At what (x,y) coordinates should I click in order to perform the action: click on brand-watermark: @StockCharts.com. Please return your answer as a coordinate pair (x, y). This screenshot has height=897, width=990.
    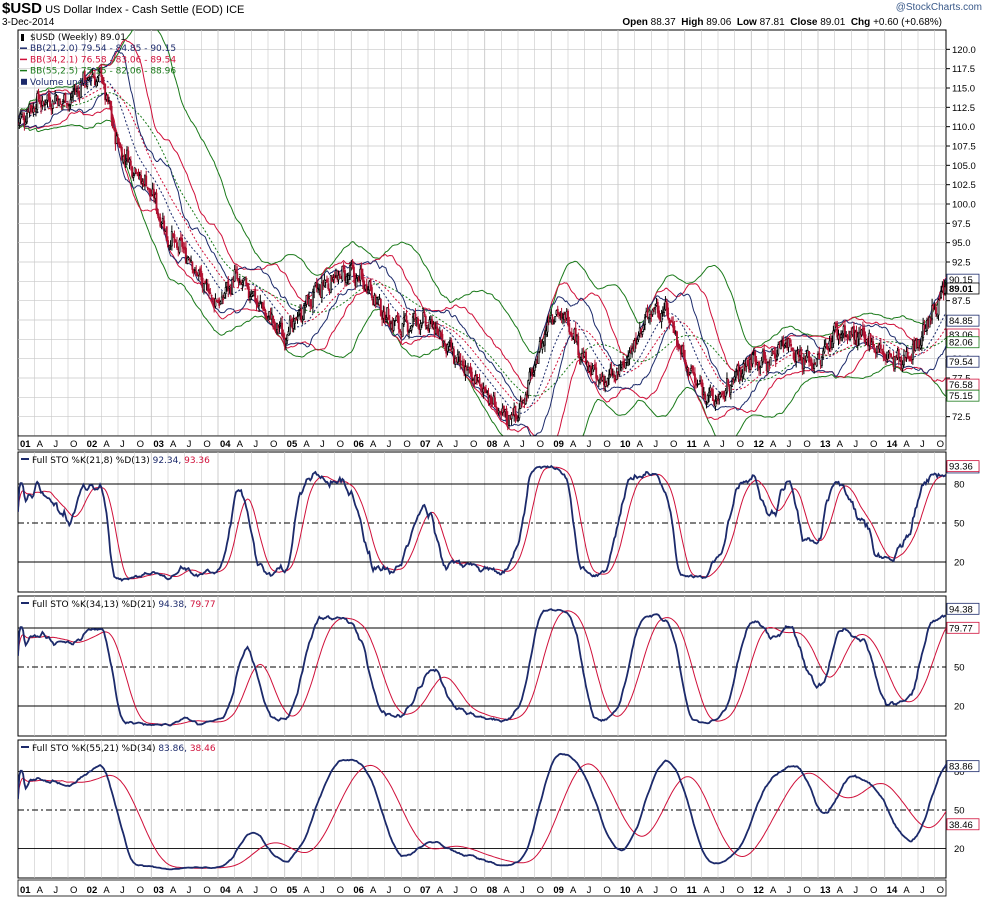
    Looking at the image, I should click on (938, 7).